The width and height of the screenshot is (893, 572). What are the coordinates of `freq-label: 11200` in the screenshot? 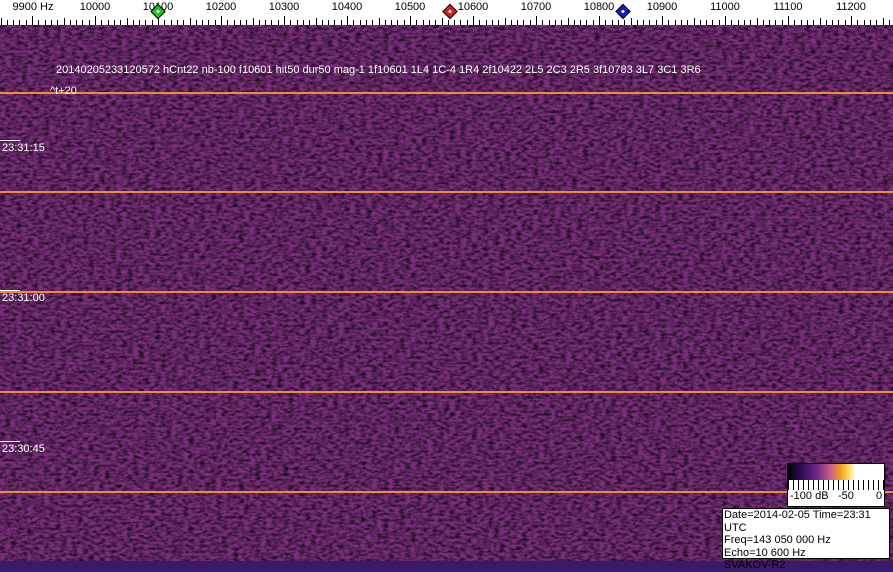 It's located at (851, 7).